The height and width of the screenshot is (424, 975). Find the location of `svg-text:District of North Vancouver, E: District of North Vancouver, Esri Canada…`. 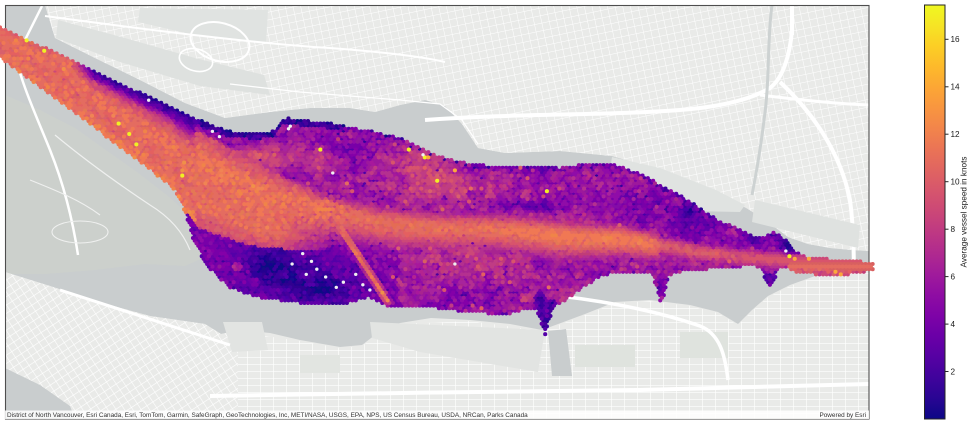

svg-text:District of North Vancouver, E: District of North Vancouver, Esri Canada… is located at coordinates (267, 415).